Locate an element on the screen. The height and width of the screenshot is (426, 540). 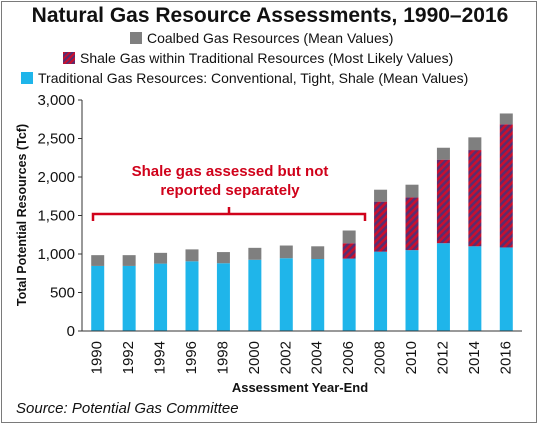
x-tick-label: 1992 is located at coordinates (128, 357).